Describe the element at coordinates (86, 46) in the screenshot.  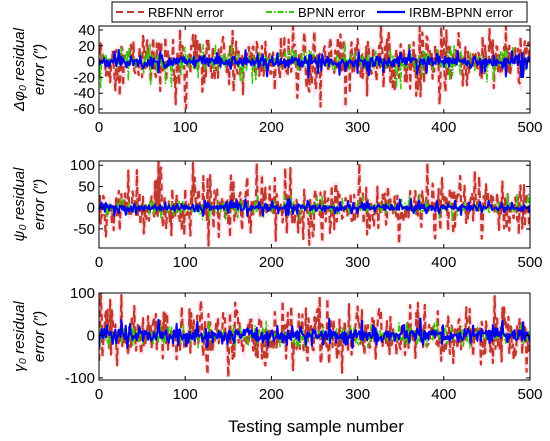
I see `y-tick-label: 20` at that location.